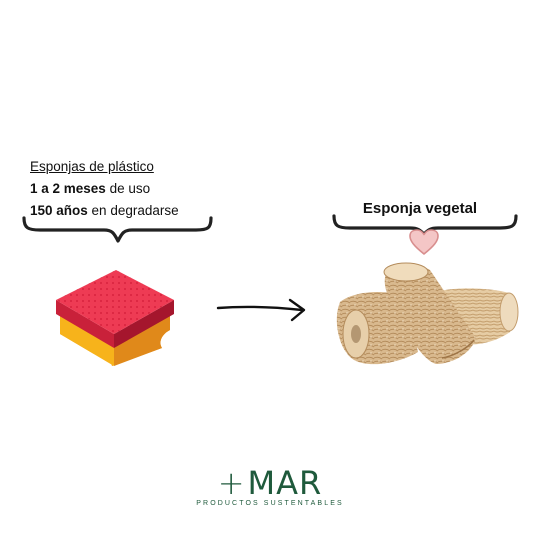 Image resolution: width=540 pixels, height=540 pixels. Describe the element at coordinates (117, 229) in the screenshot. I see `left-brace-icon` at that location.